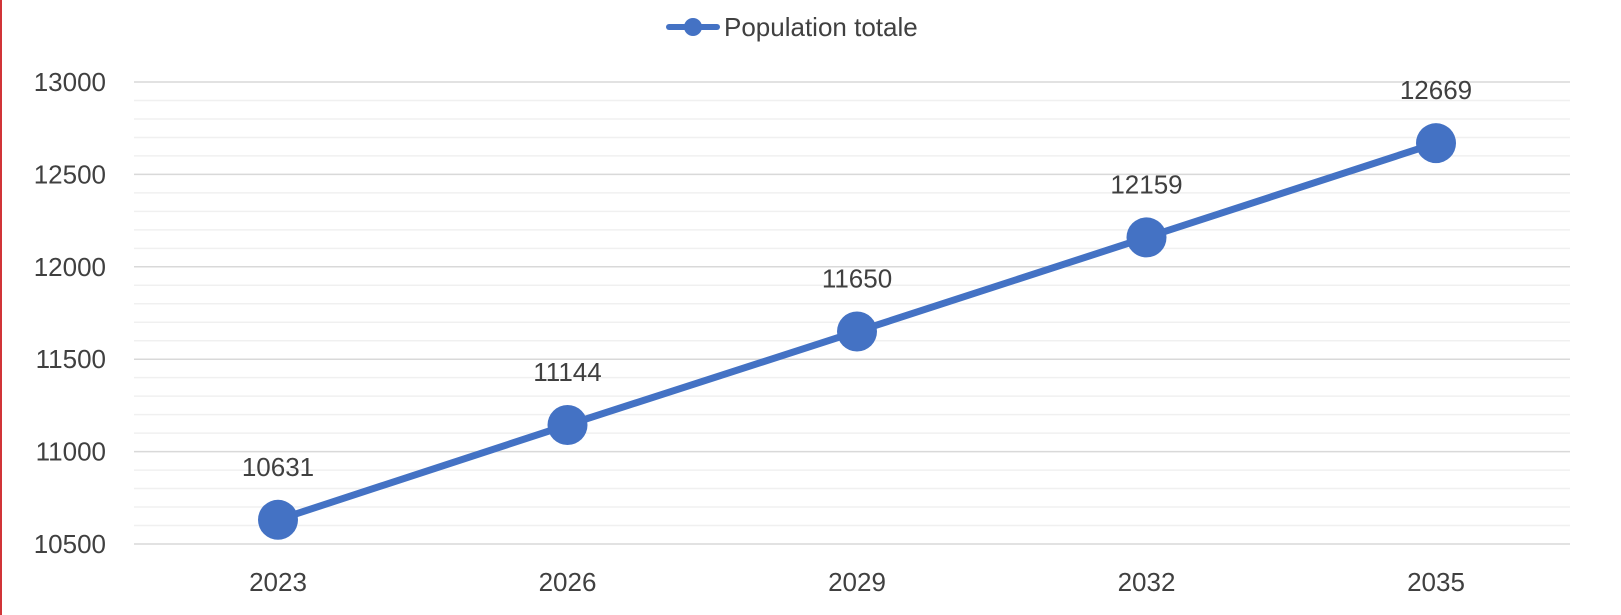 The image size is (1621, 615). I want to click on data-label: 10631, so click(278, 467).